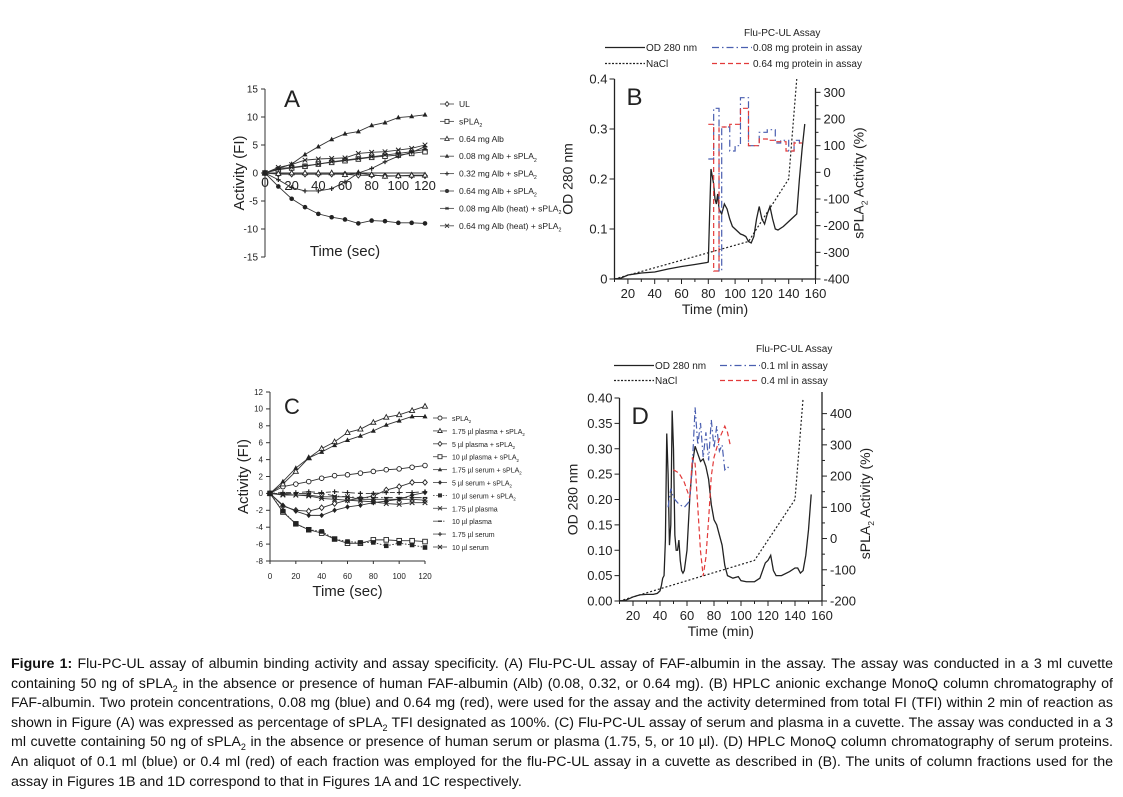  What do you see at coordinates (635, 97) in the screenshot?
I see `panel-label: B` at bounding box center [635, 97].